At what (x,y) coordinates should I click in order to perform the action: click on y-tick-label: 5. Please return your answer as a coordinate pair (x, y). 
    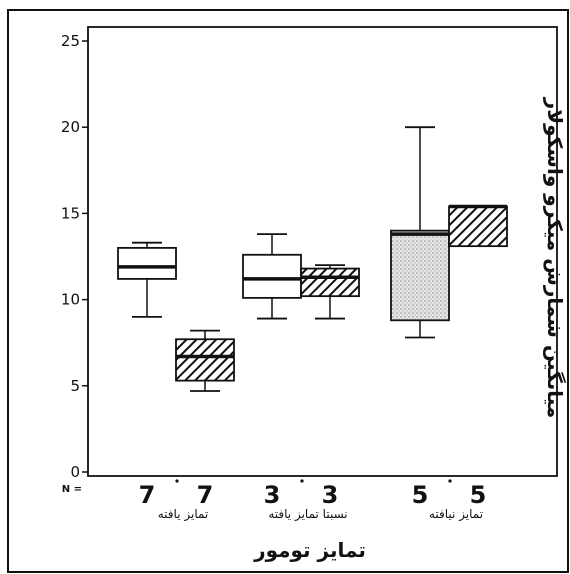
    Looking at the image, I should click on (75, 386).